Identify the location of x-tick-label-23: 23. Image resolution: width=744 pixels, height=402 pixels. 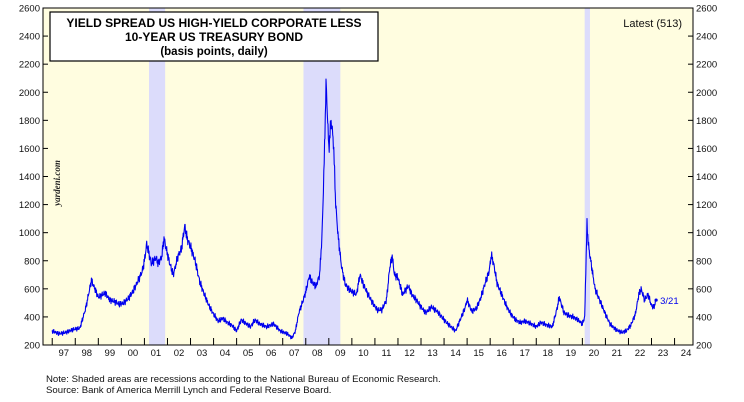
(663, 353).